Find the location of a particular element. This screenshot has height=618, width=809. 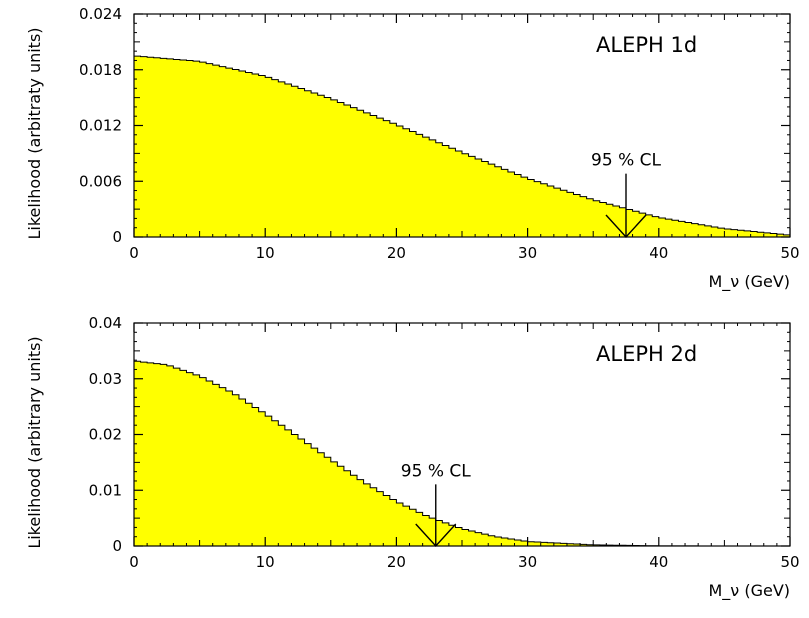

y-axis-title: Likelihood (arbitraty units) is located at coordinates (34, 133).